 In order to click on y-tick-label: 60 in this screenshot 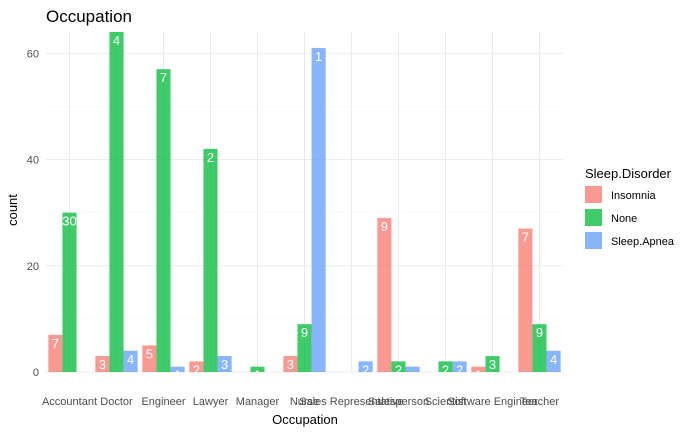, I will do `click(33, 54)`.